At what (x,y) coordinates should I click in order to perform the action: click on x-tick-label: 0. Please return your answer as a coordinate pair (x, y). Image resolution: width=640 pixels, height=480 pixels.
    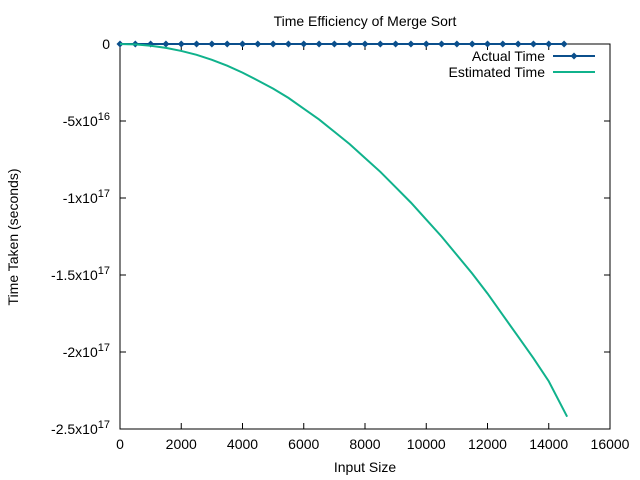
    Looking at the image, I should click on (120, 444).